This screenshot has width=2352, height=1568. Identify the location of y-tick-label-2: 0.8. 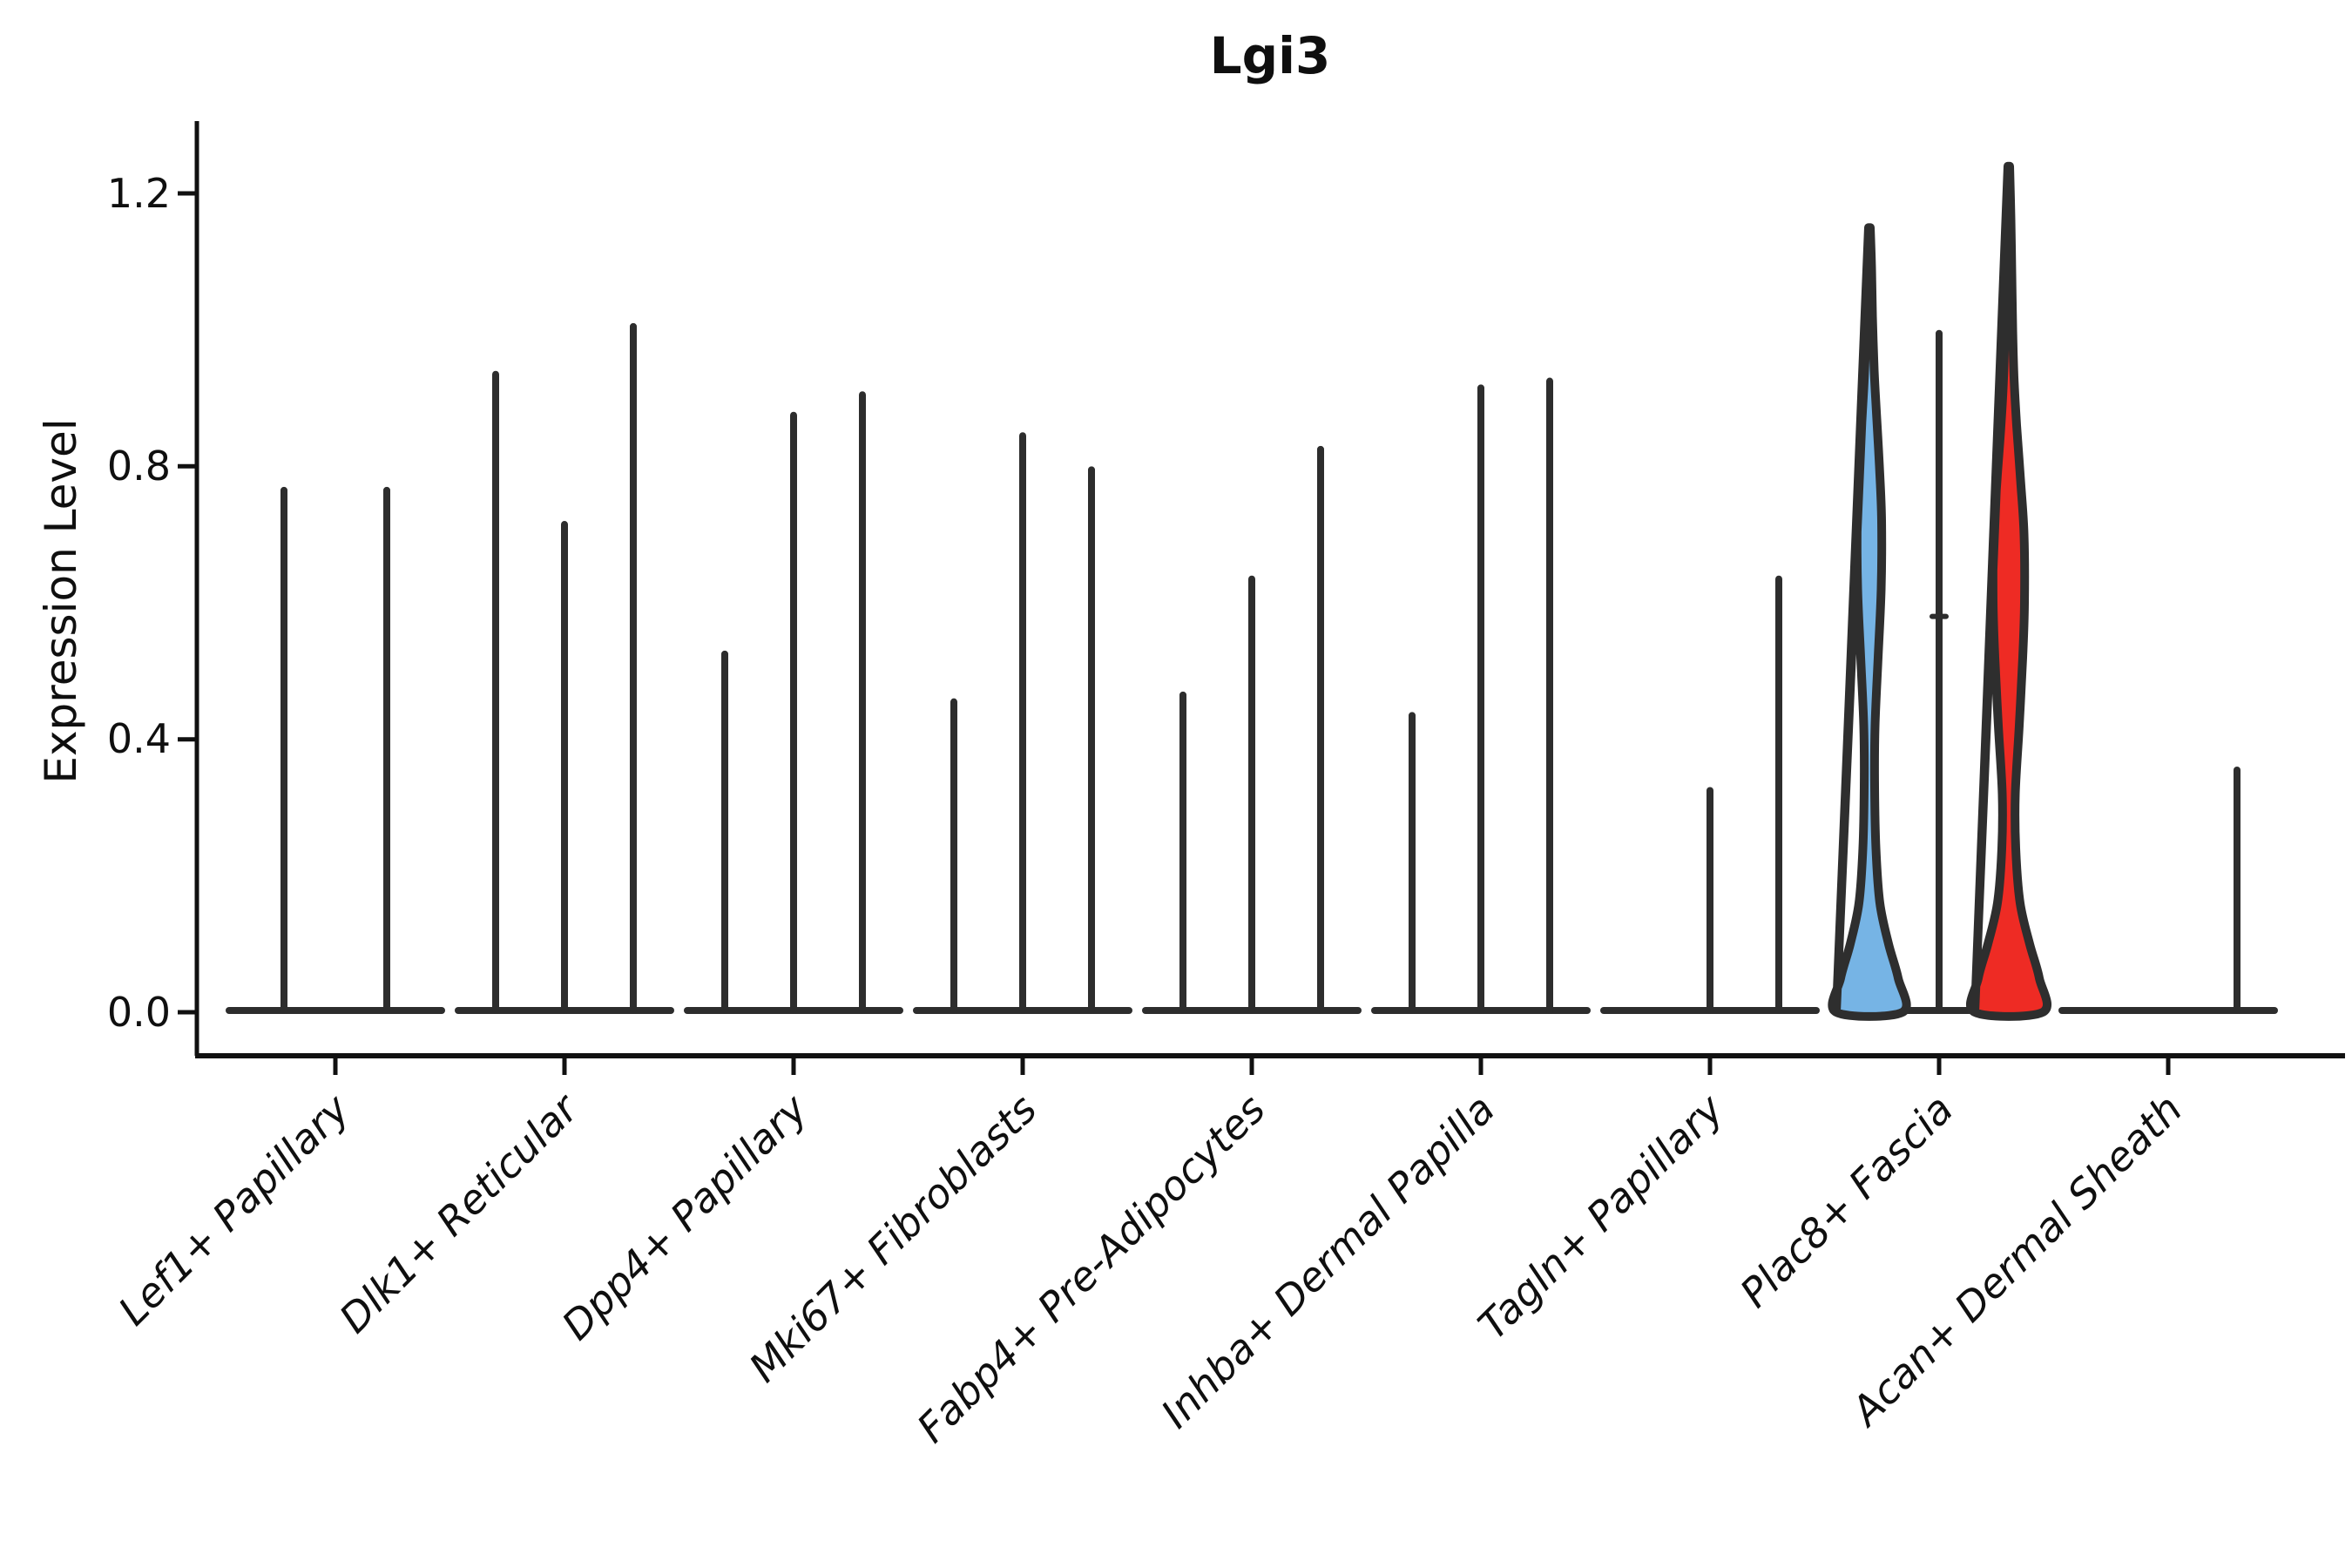
(138, 466).